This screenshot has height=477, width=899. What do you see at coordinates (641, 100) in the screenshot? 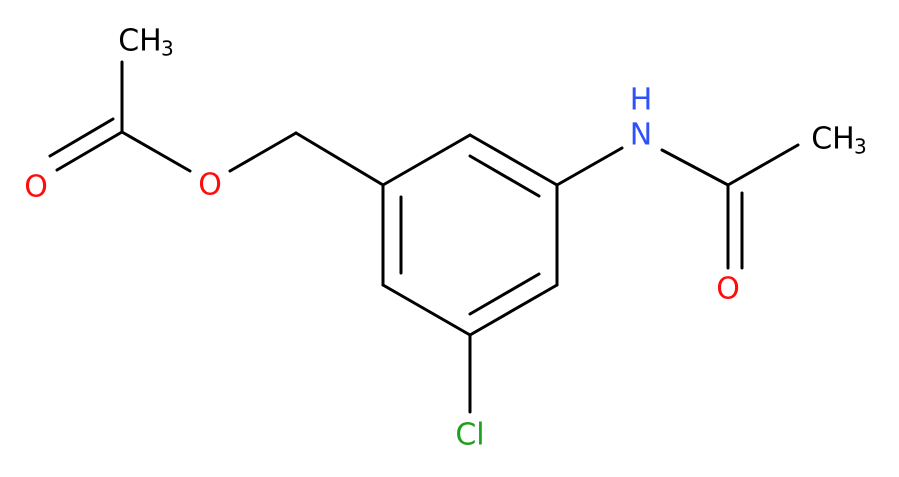
I see `atom-label: H` at bounding box center [641, 100].